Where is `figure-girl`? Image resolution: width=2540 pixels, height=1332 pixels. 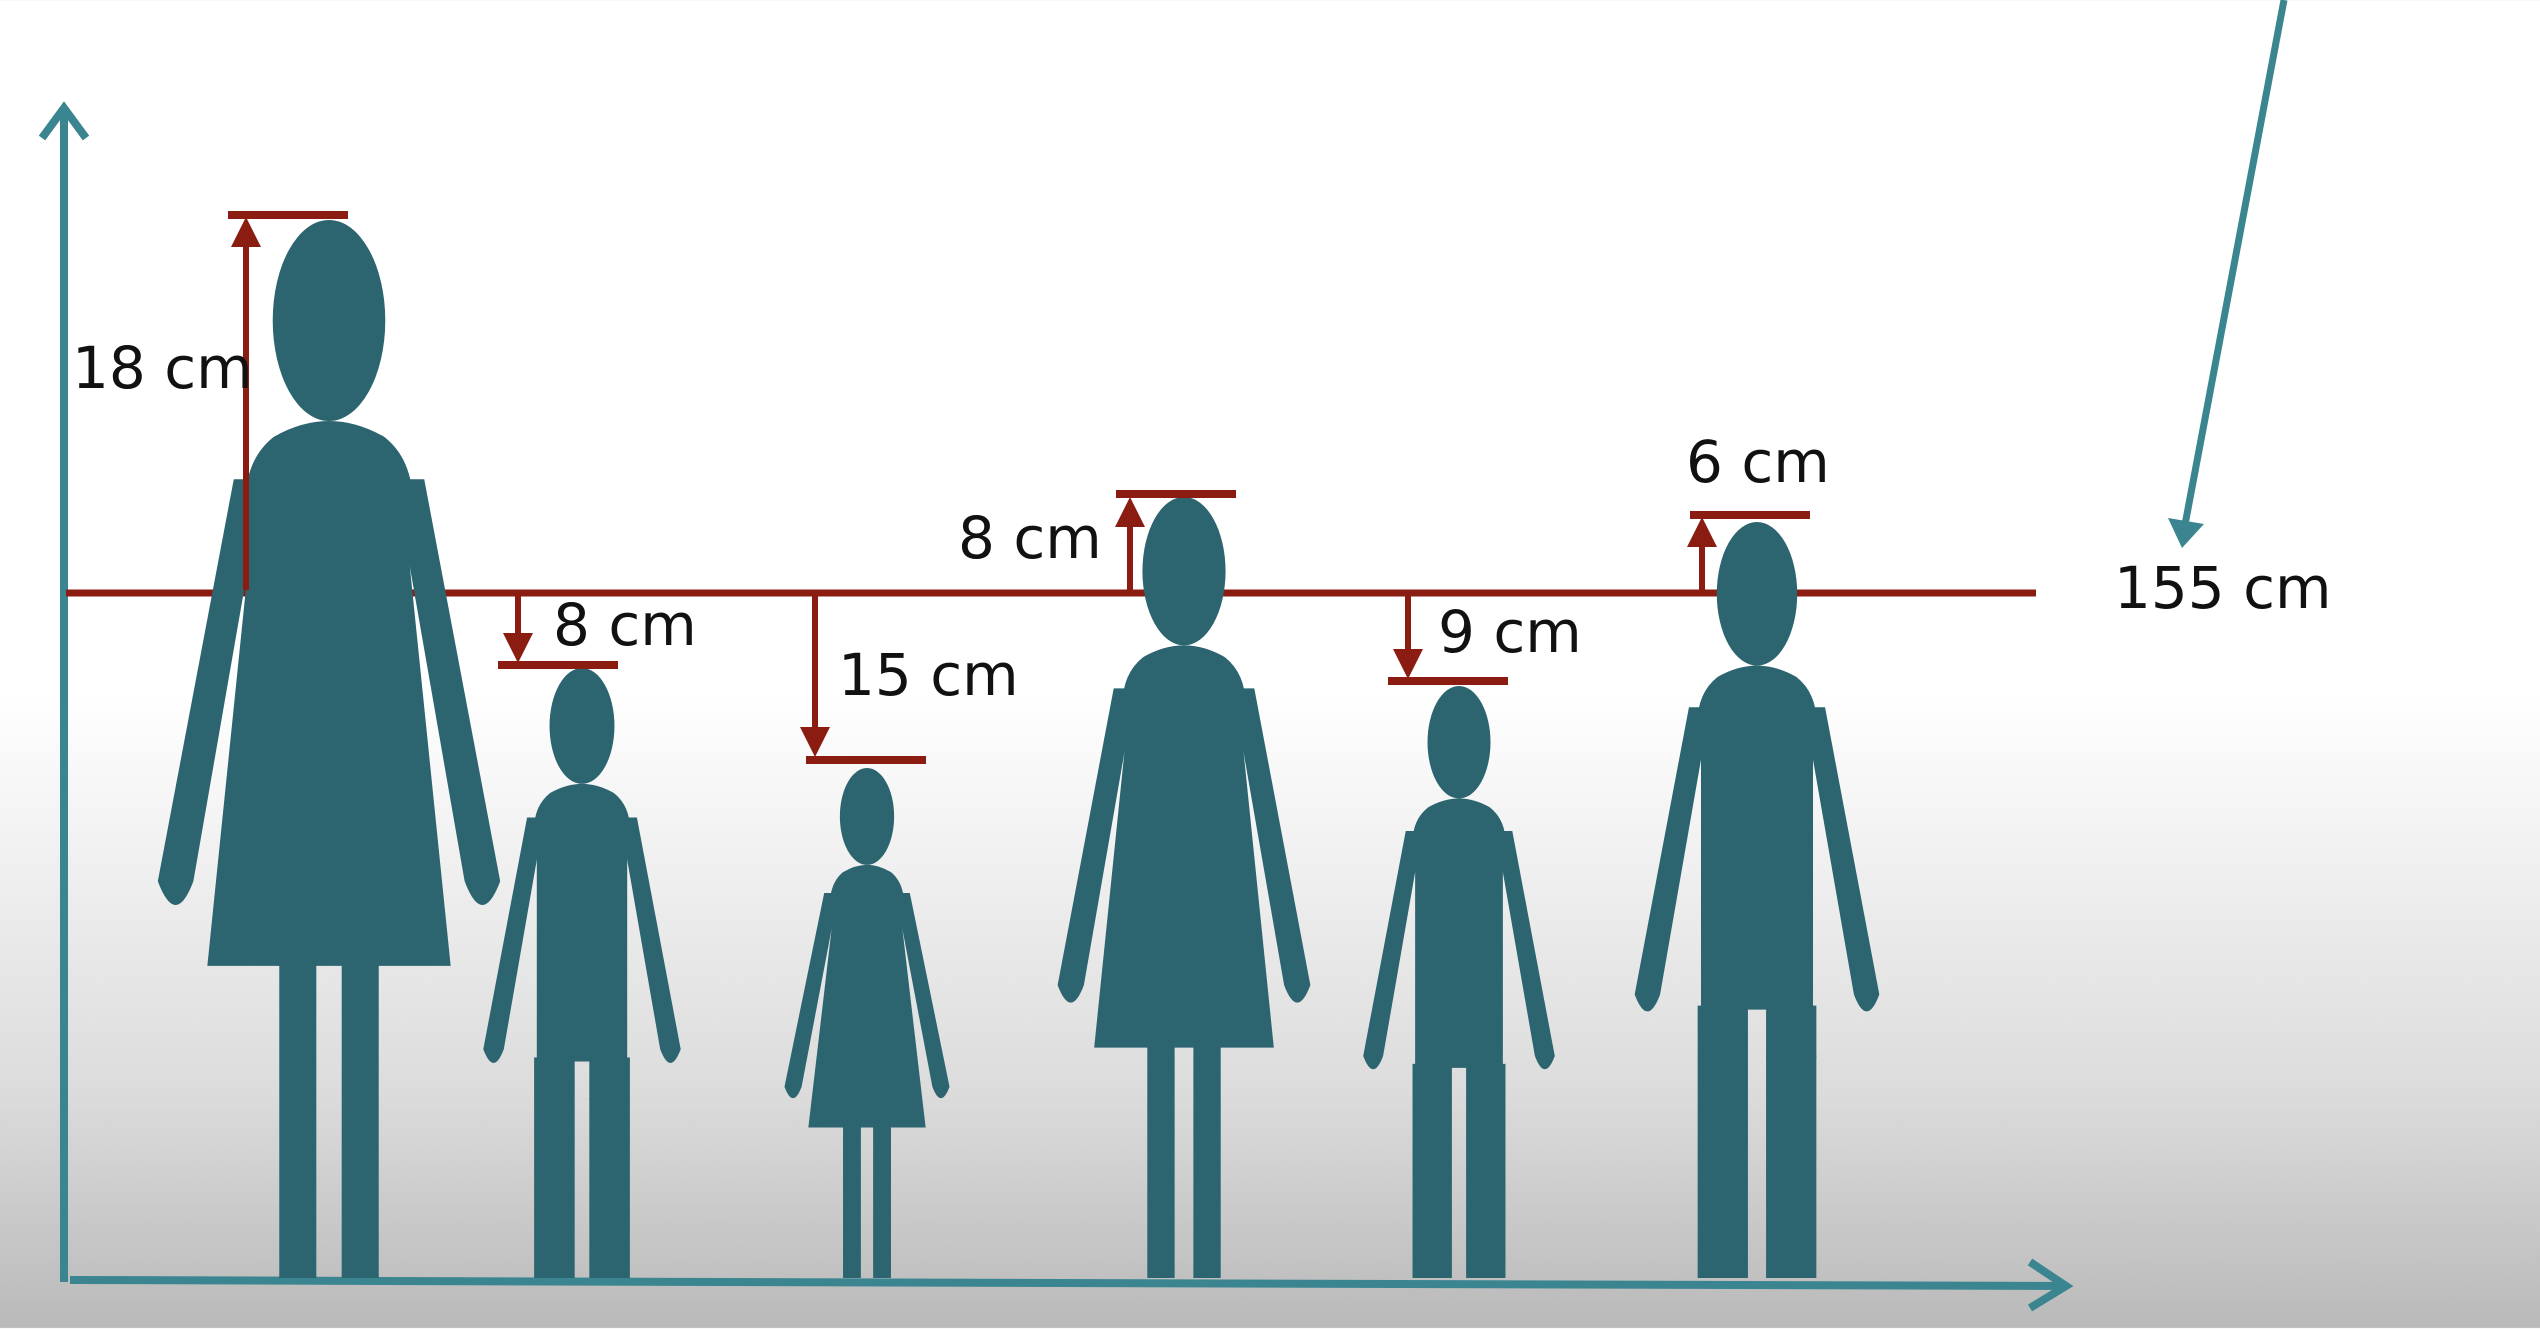
figure-girl is located at coordinates (867, 1023).